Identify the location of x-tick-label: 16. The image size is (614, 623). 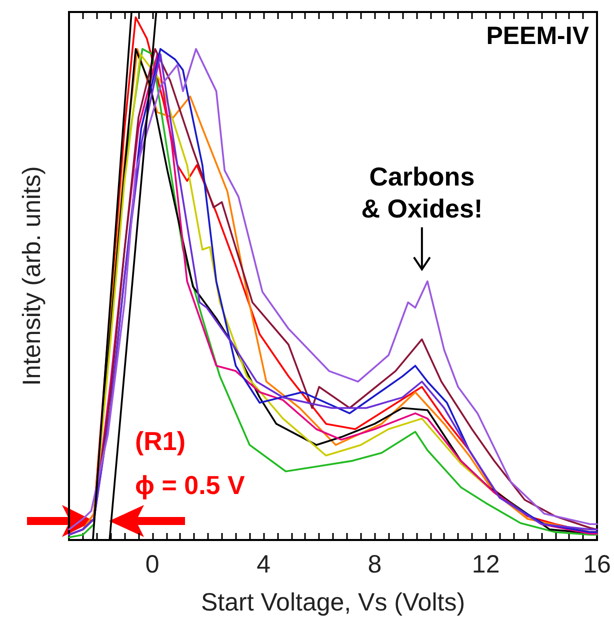
(597, 564).